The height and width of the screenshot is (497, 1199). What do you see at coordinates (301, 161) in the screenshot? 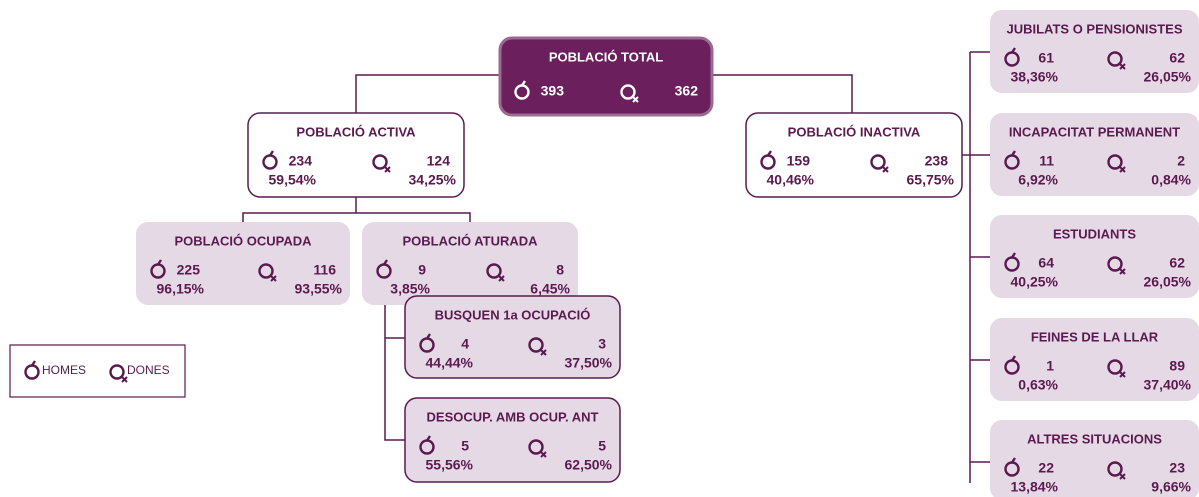
I see `men-count: 234` at bounding box center [301, 161].